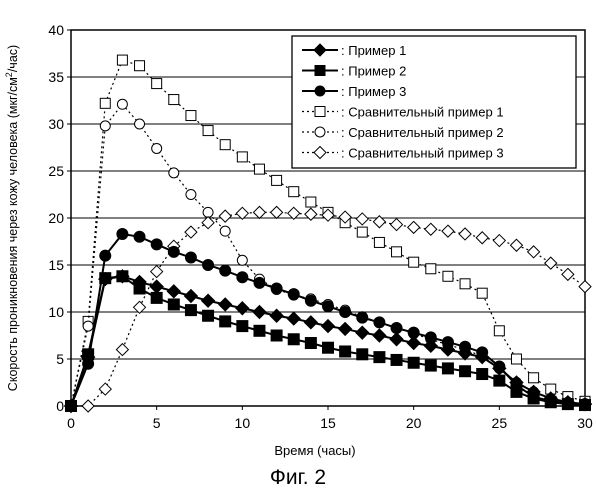 This screenshot has height=500, width=596. I want to click on y-tick-label: 20, so click(56, 218).